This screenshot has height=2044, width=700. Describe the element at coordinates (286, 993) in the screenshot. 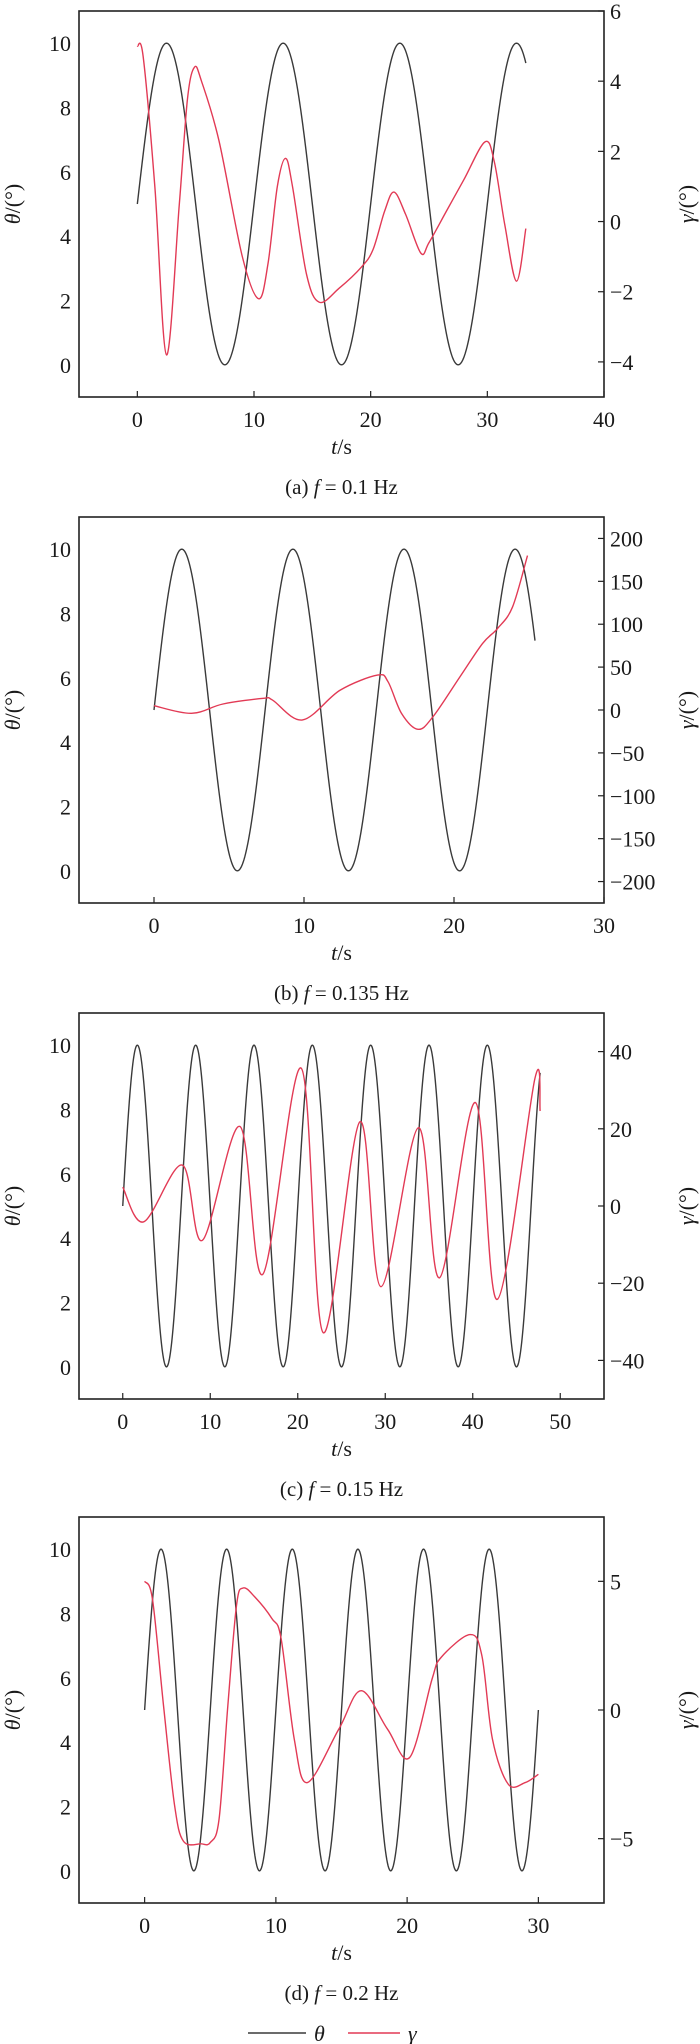

I see `caption-label: (b)` at that location.